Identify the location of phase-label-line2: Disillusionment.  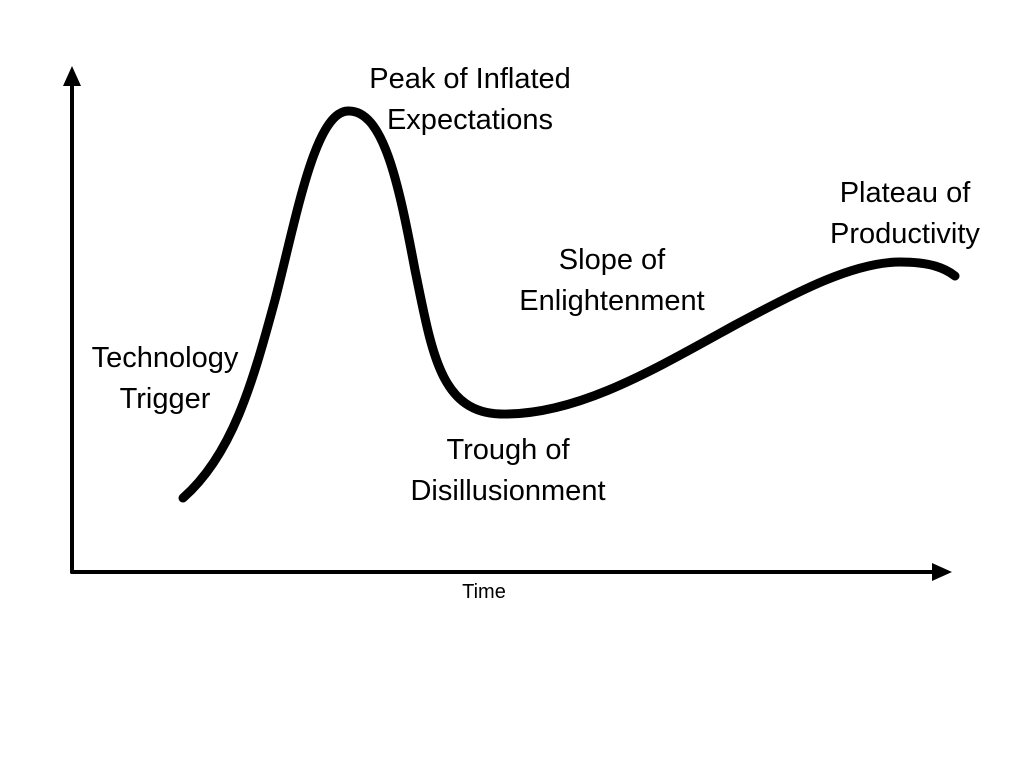
(507, 491).